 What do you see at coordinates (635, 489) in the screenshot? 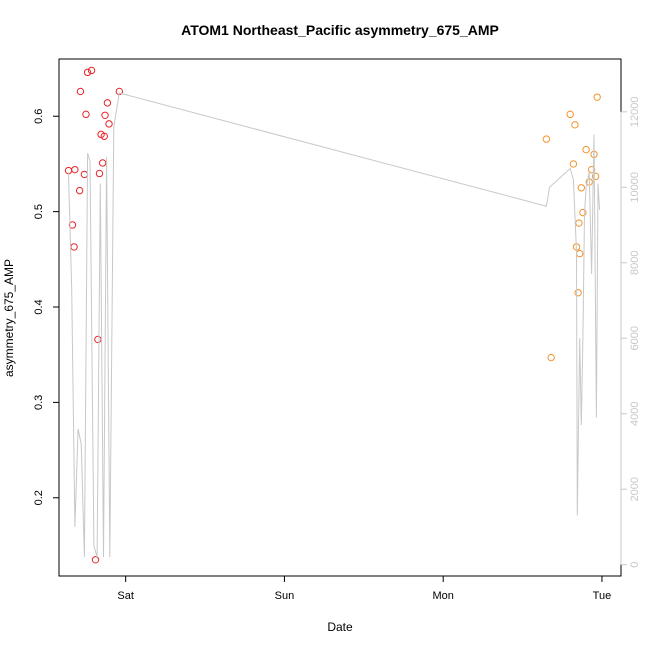
I see `y2-tick-label: 2000` at bounding box center [635, 489].